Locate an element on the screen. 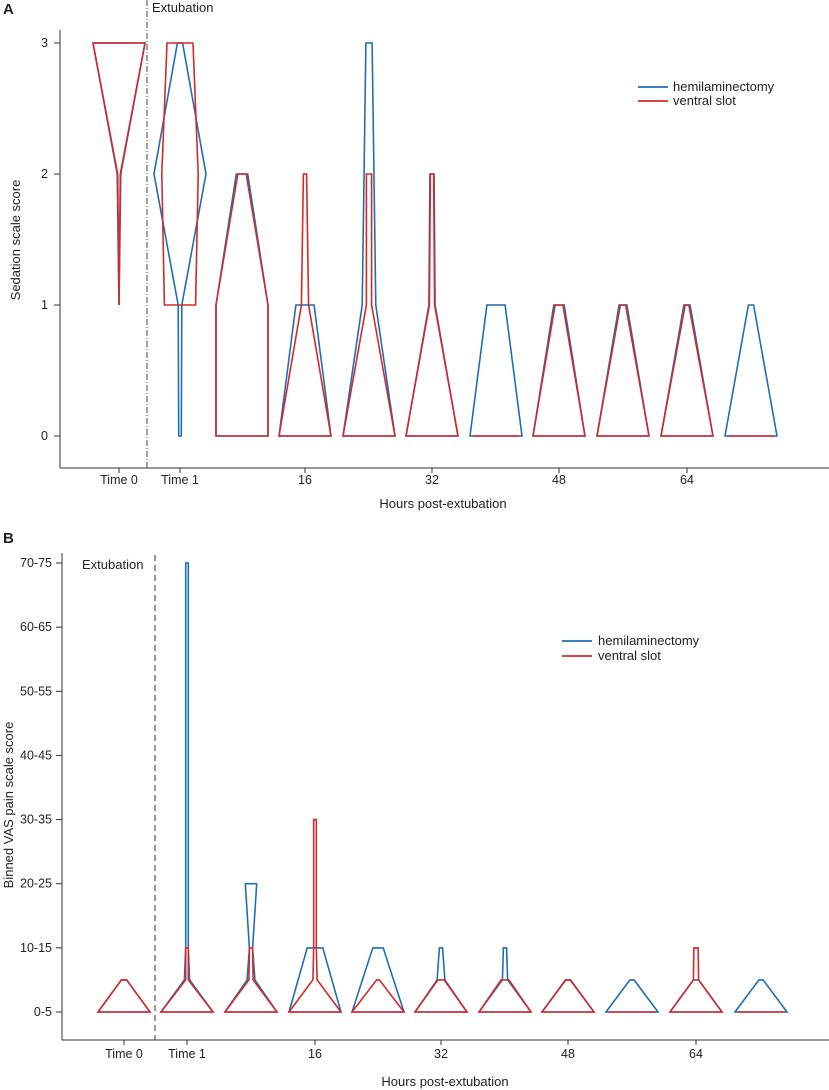 This screenshot has height=1090, width=829. x-tick-label-a-4: 48 is located at coordinates (559, 480).